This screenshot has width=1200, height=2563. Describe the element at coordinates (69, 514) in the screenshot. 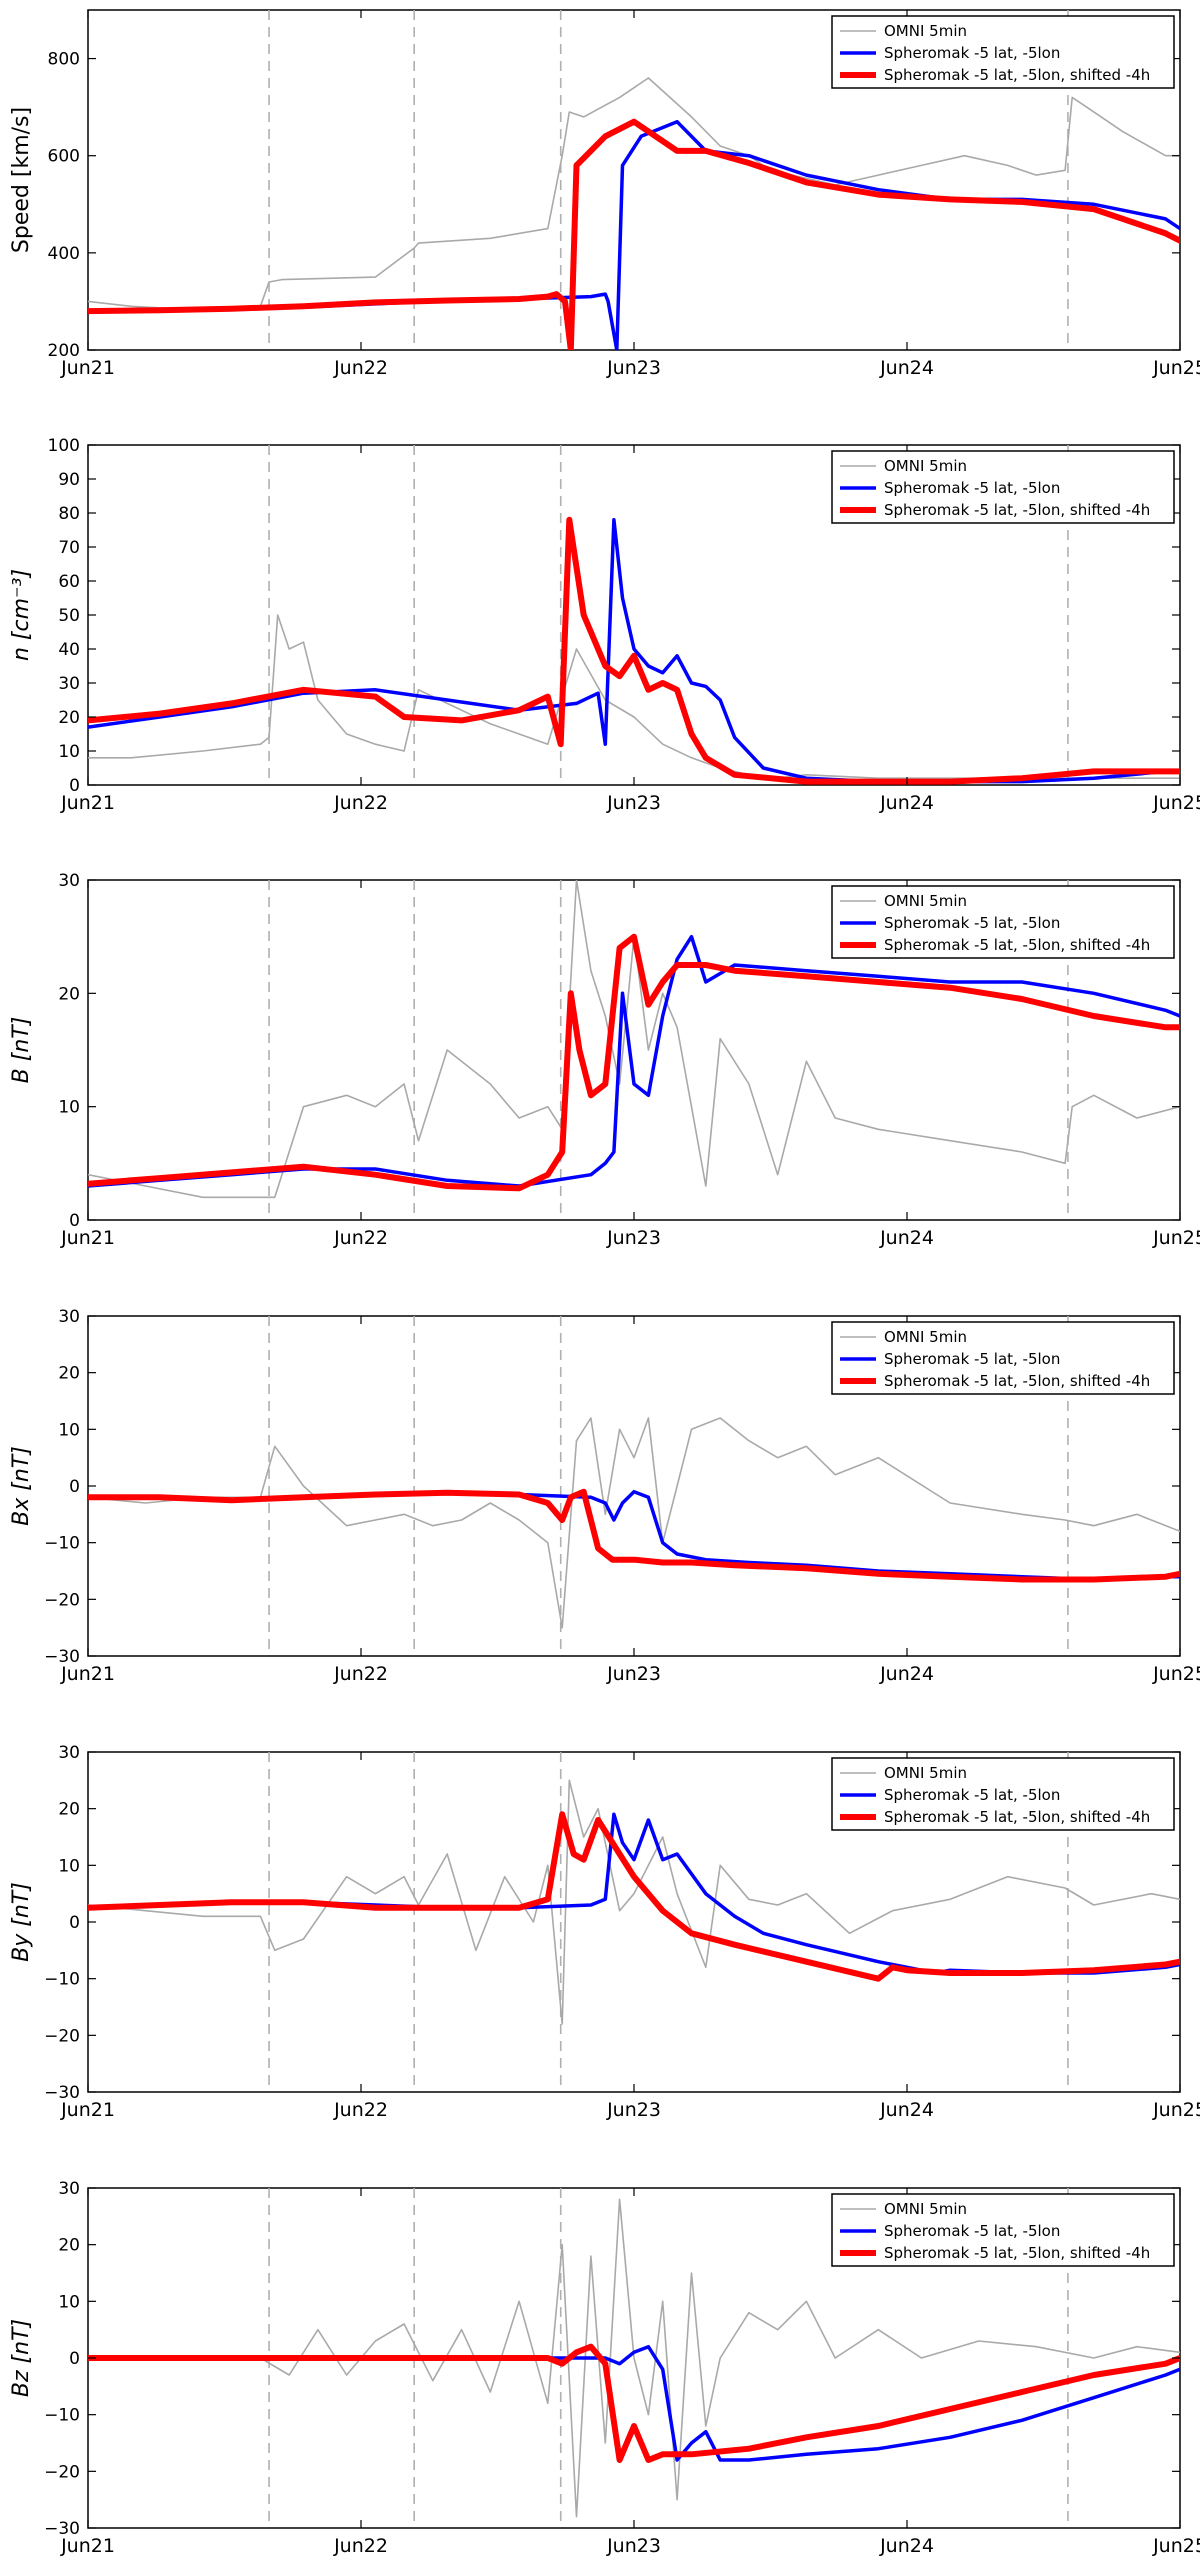

I see `y-tick-label: 80` at that location.